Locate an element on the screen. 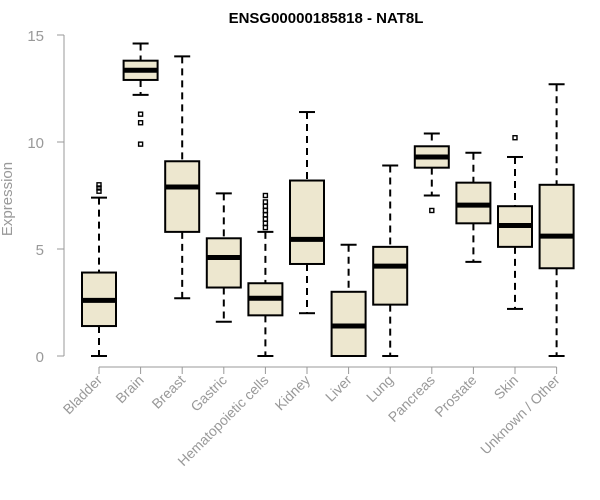  box-breast is located at coordinates (182, 177).